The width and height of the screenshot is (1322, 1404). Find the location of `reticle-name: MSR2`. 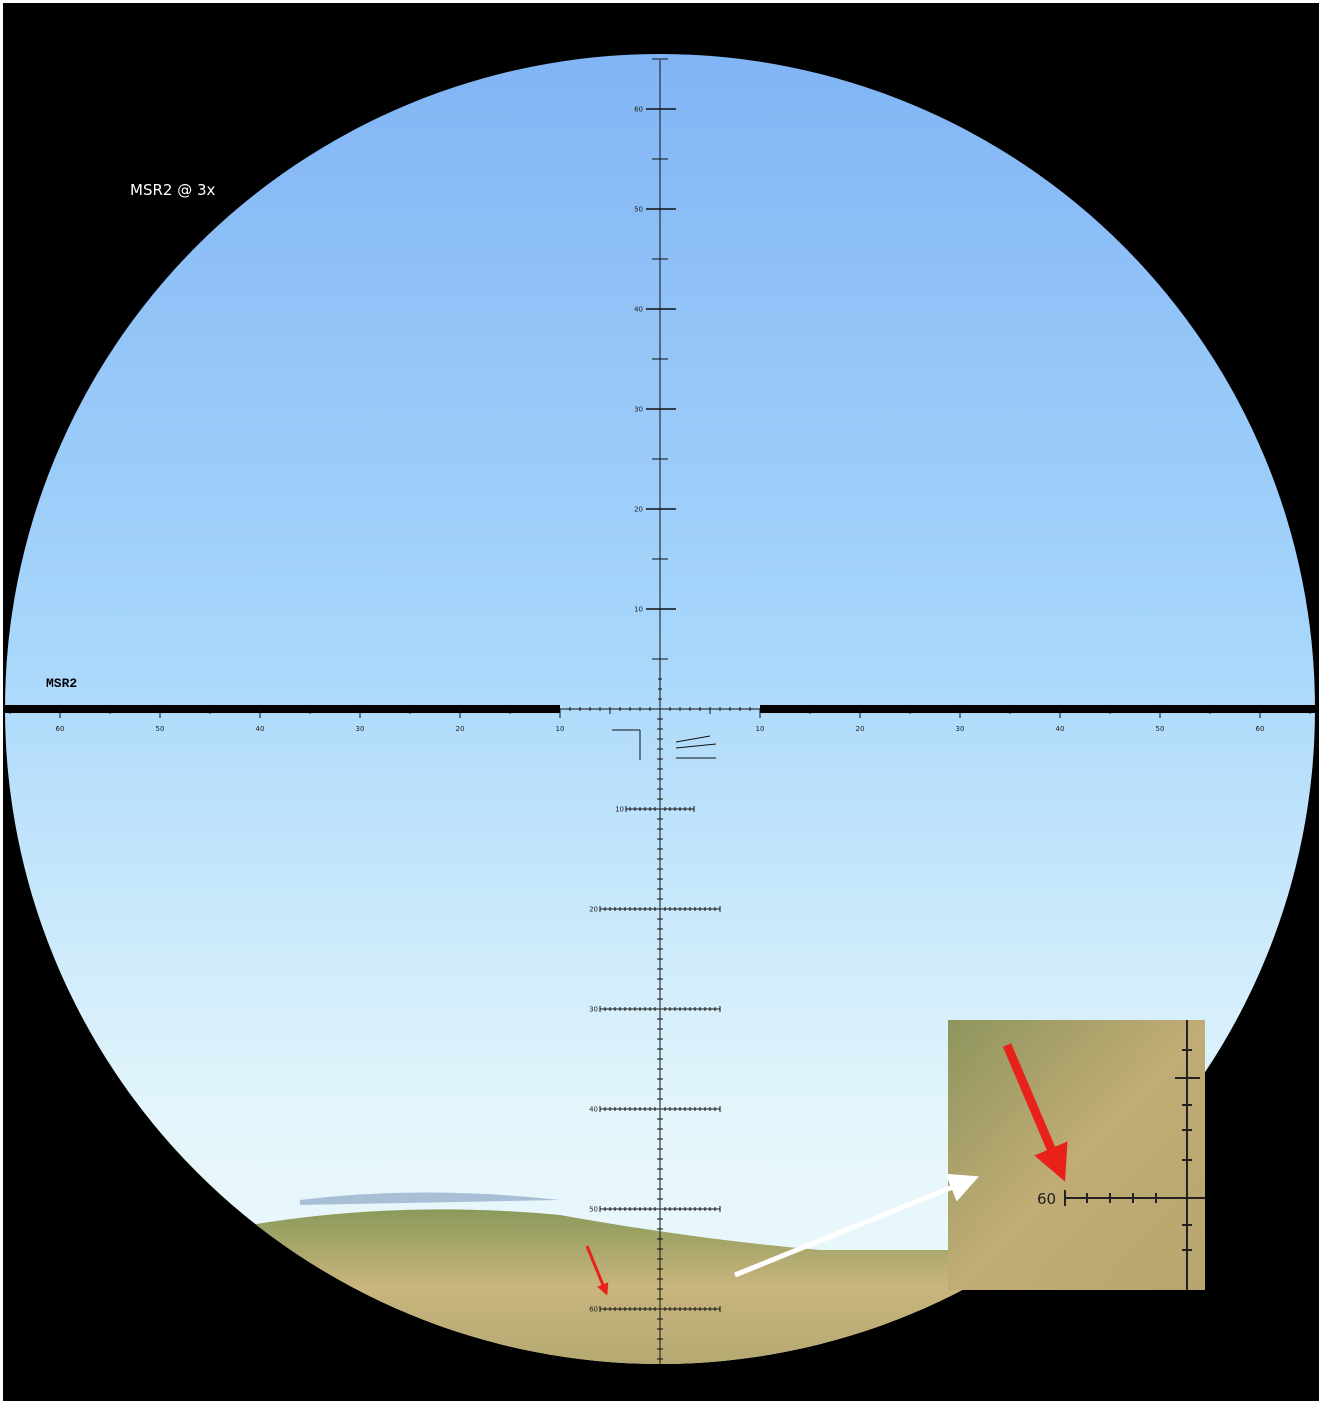

reticle-name: MSR2 is located at coordinates (61, 683).